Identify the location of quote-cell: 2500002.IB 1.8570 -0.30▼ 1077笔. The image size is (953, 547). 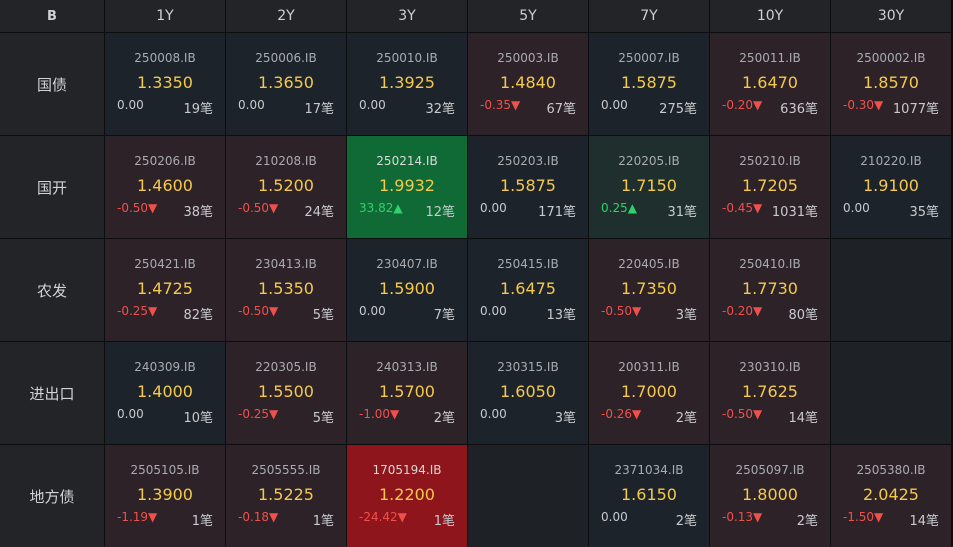
(891, 84).